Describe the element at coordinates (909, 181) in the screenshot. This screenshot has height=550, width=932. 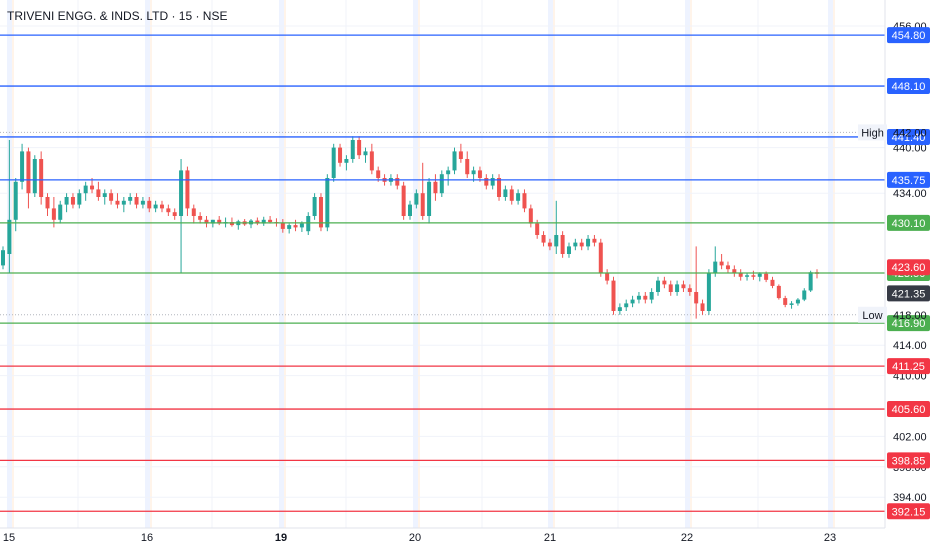
I see `level-tag-label: 435.75` at that location.